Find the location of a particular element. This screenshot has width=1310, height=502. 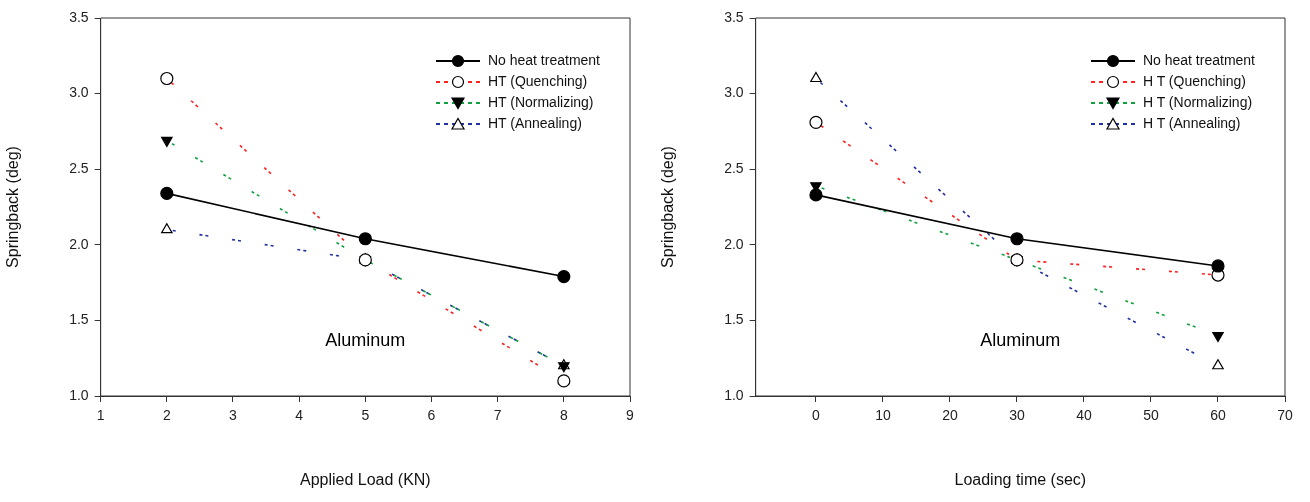

x-axis-title: Loading time (sec) is located at coordinates (1020, 479).